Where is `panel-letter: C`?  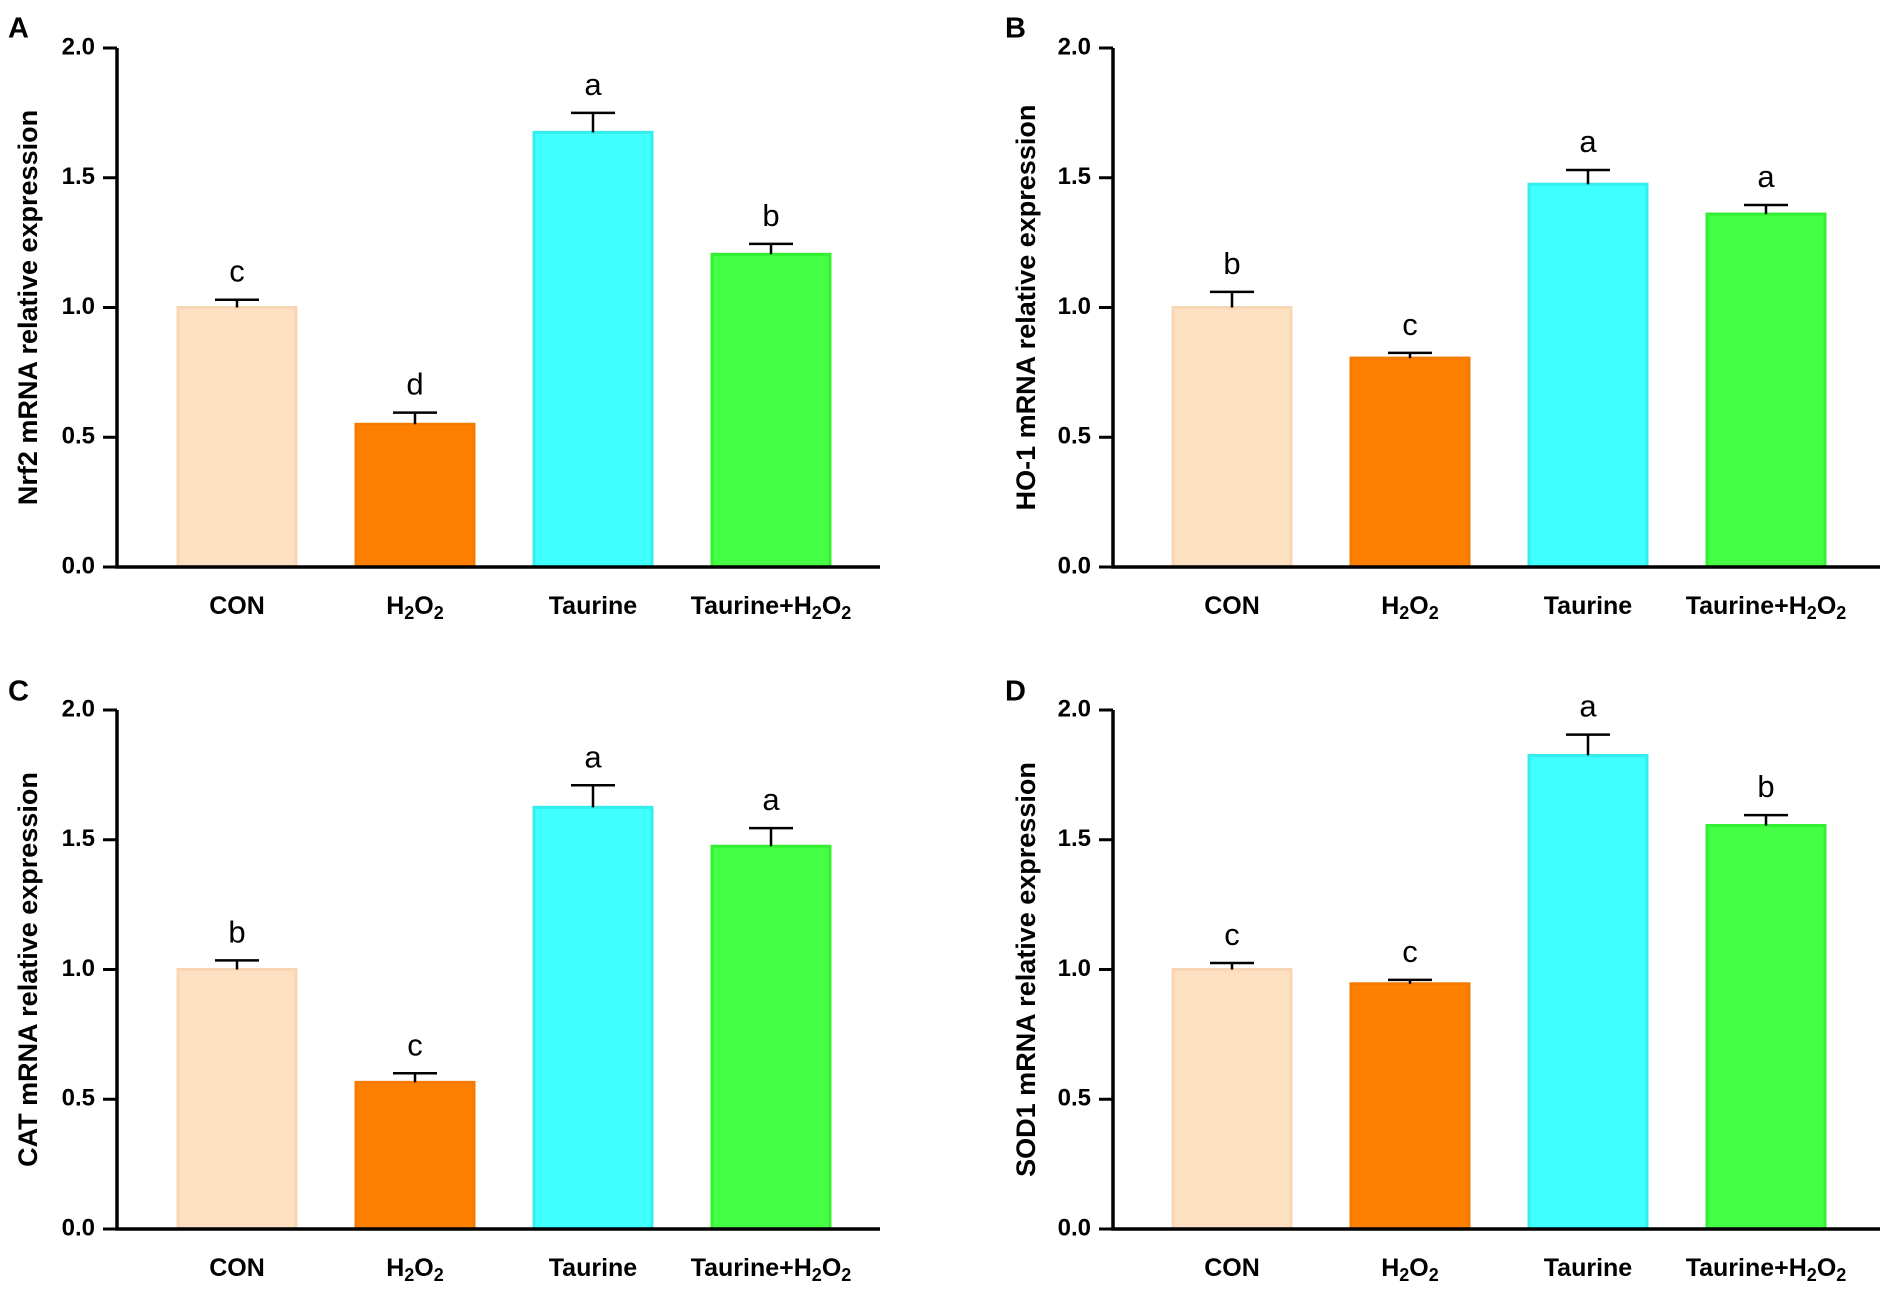 panel-letter: C is located at coordinates (18, 692).